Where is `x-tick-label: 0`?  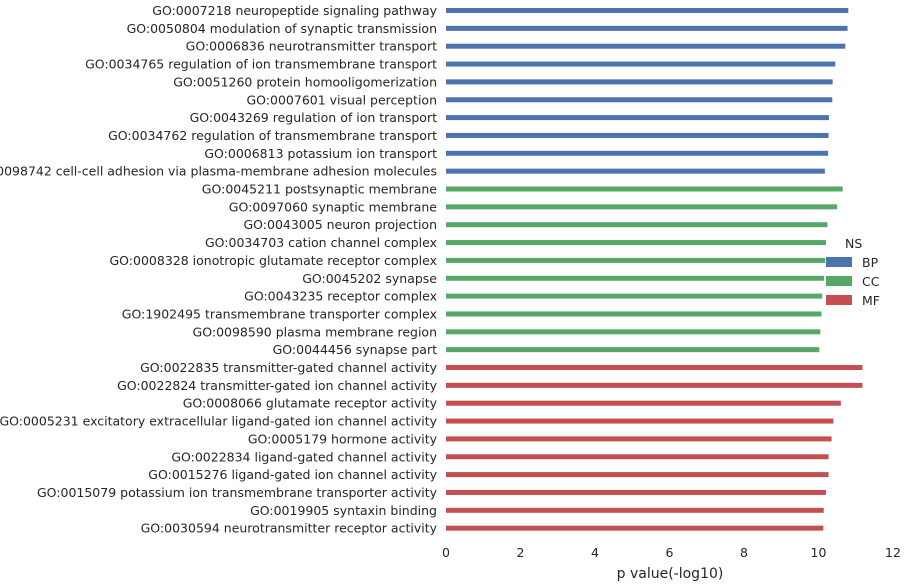
x-tick-label: 0 is located at coordinates (446, 552).